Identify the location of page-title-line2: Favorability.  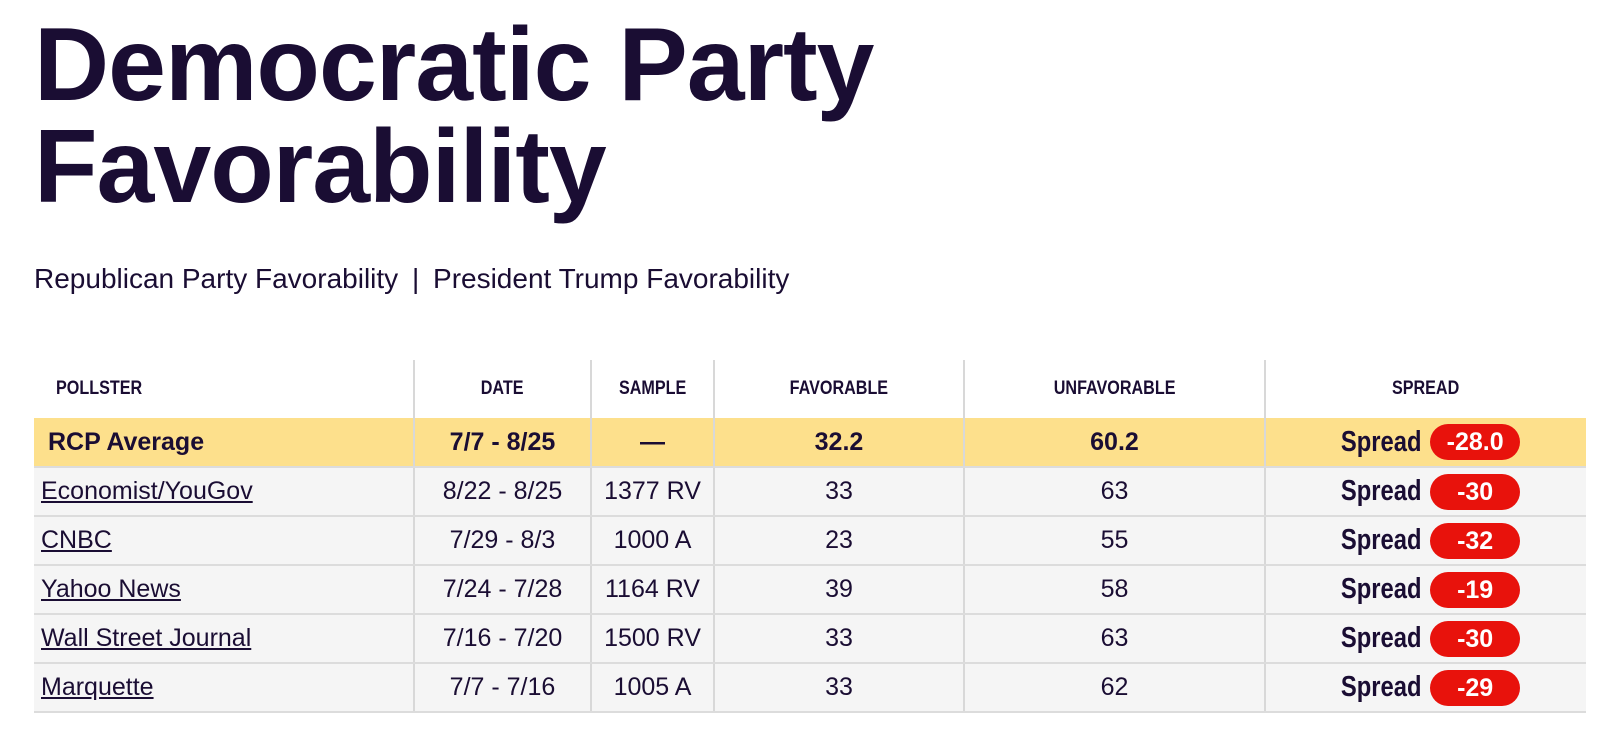
(320, 167).